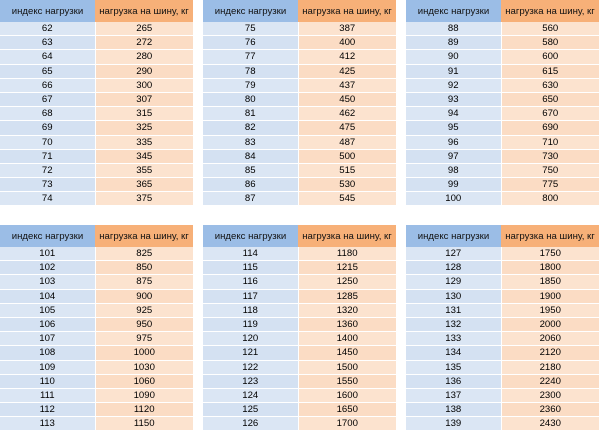 This screenshot has height=436, width=600. I want to click on table-row: 117 1285, so click(299, 296).